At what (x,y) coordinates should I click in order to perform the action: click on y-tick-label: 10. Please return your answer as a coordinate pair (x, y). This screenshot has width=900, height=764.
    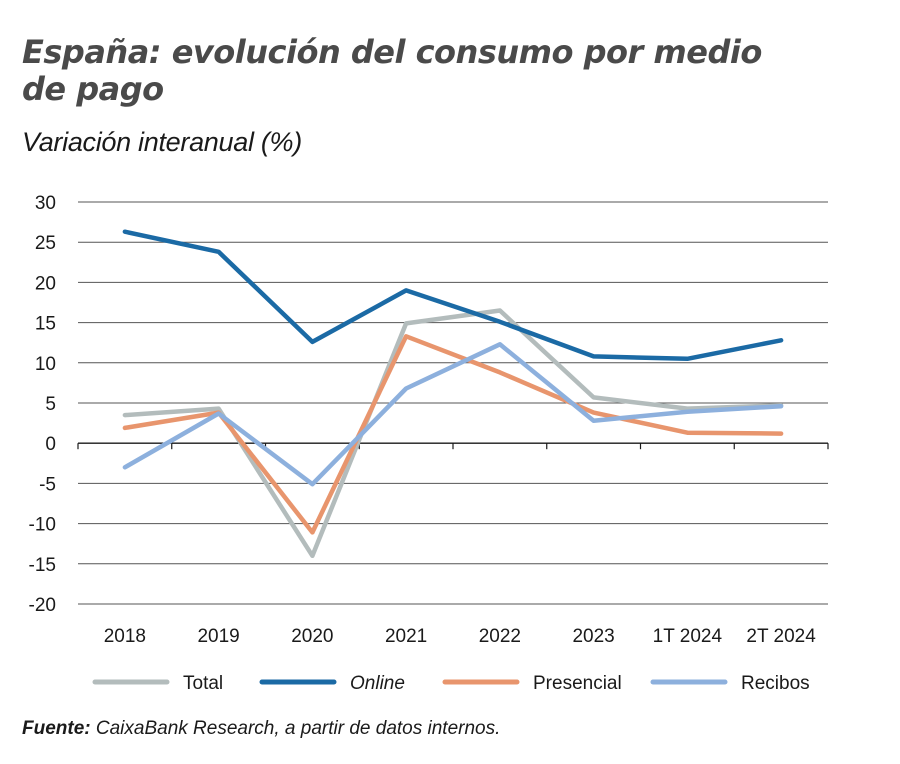
    Looking at the image, I should click on (45, 364).